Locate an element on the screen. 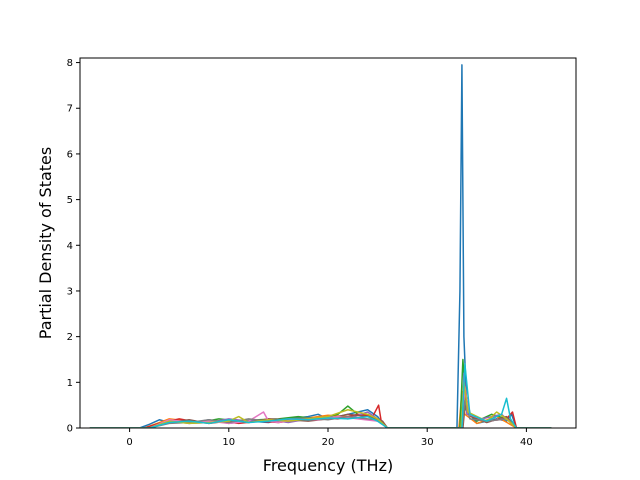 Image resolution: width=640 pixels, height=480 pixels. x-axis: 0 10 20 30 40 is located at coordinates (329, 438).